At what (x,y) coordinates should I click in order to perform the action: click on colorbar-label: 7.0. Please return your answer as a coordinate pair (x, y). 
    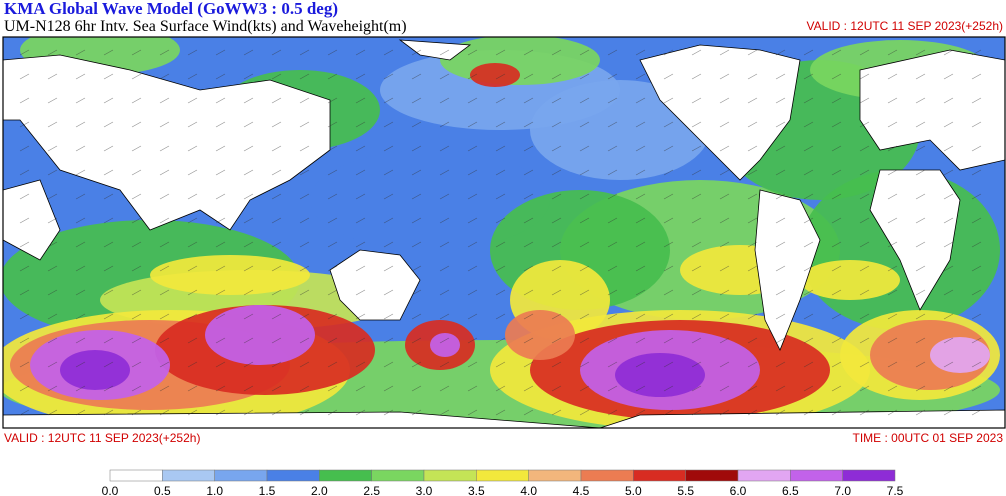
    Looking at the image, I should click on (842, 490).